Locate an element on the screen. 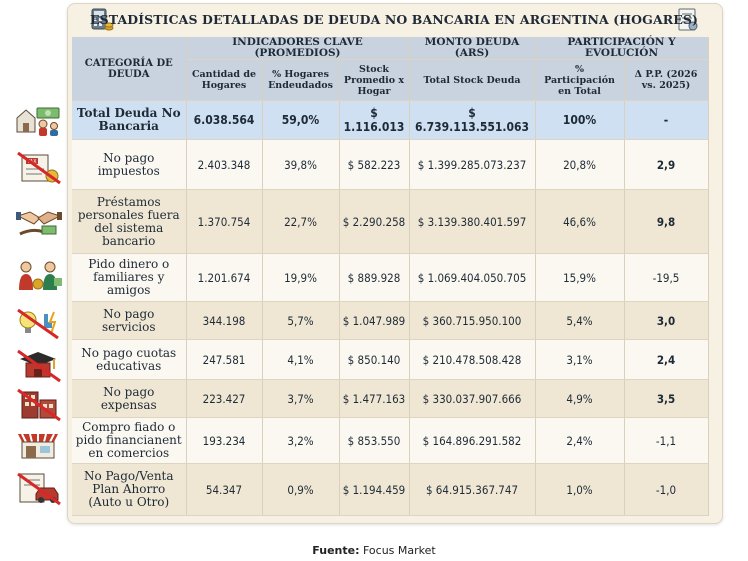 The width and height of the screenshot is (748, 561). source-label: Fuente: is located at coordinates (336, 550).